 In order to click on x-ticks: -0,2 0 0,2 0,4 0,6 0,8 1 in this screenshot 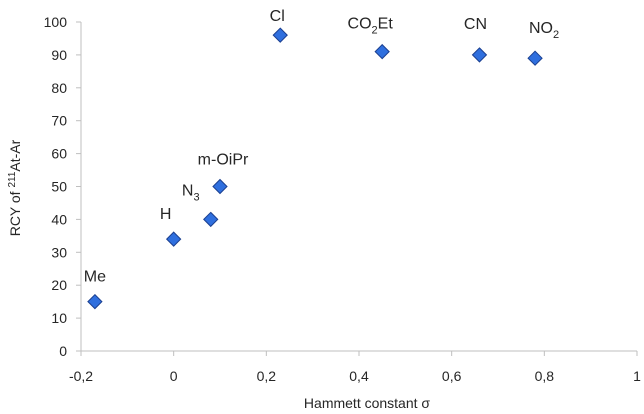, I will do `click(355, 367)`.